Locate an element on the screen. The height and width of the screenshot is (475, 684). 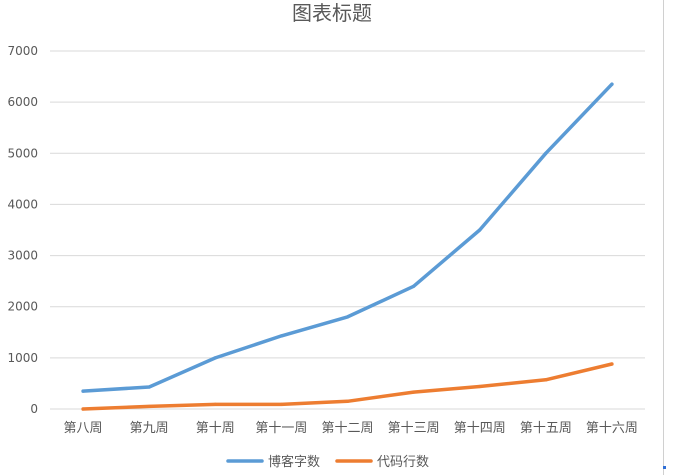
x-tick-label: 第十三周 is located at coordinates (414, 428).